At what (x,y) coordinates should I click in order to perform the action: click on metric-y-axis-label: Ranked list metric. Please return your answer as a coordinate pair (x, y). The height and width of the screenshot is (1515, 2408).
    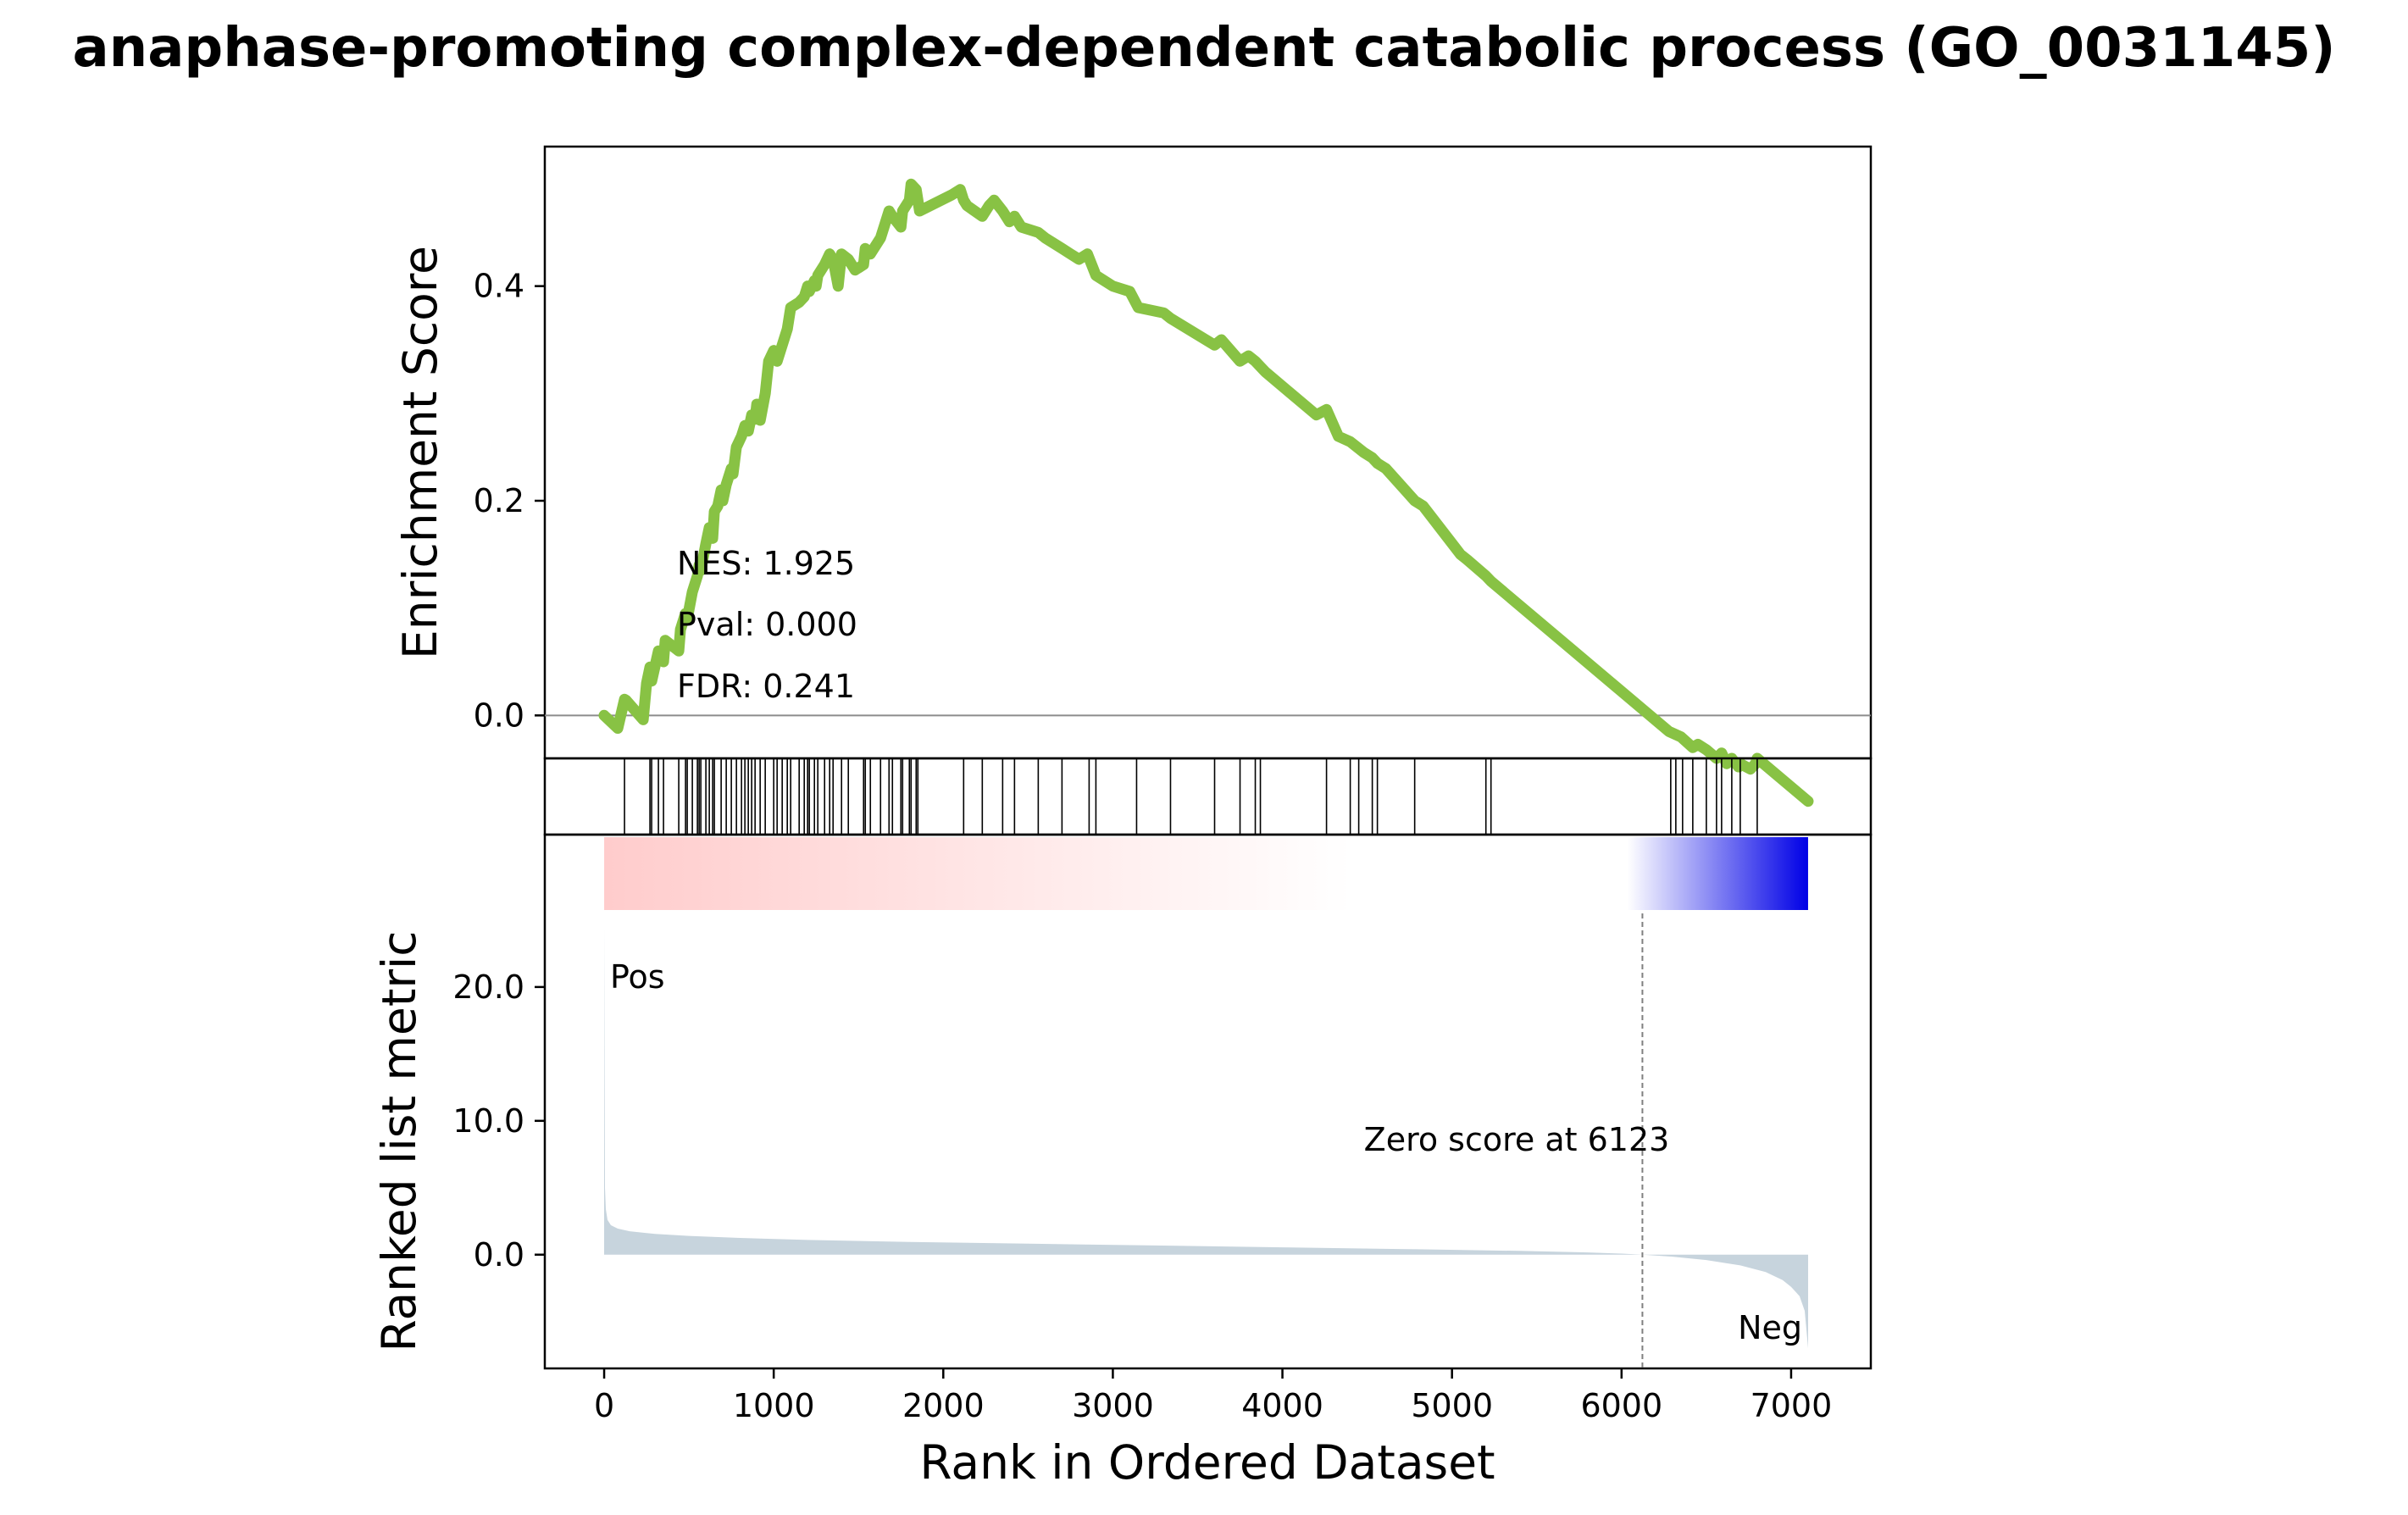
    Looking at the image, I should click on (399, 1140).